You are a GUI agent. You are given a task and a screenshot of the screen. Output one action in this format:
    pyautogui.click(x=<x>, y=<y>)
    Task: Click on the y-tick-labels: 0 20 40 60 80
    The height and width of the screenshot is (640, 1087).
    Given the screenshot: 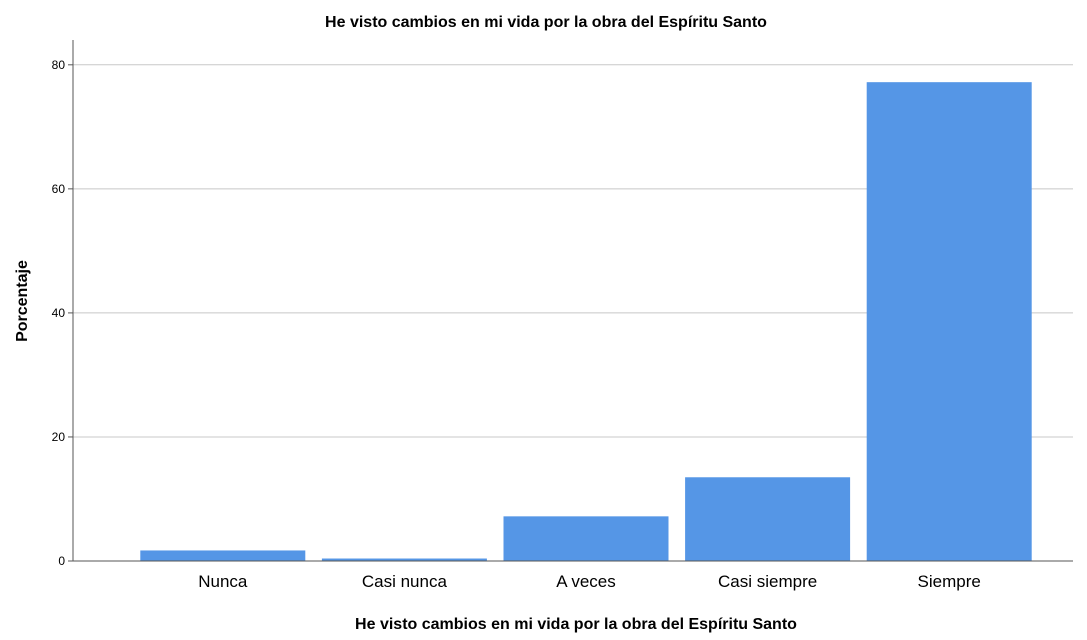 What is the action you would take?
    pyautogui.click(x=62, y=313)
    